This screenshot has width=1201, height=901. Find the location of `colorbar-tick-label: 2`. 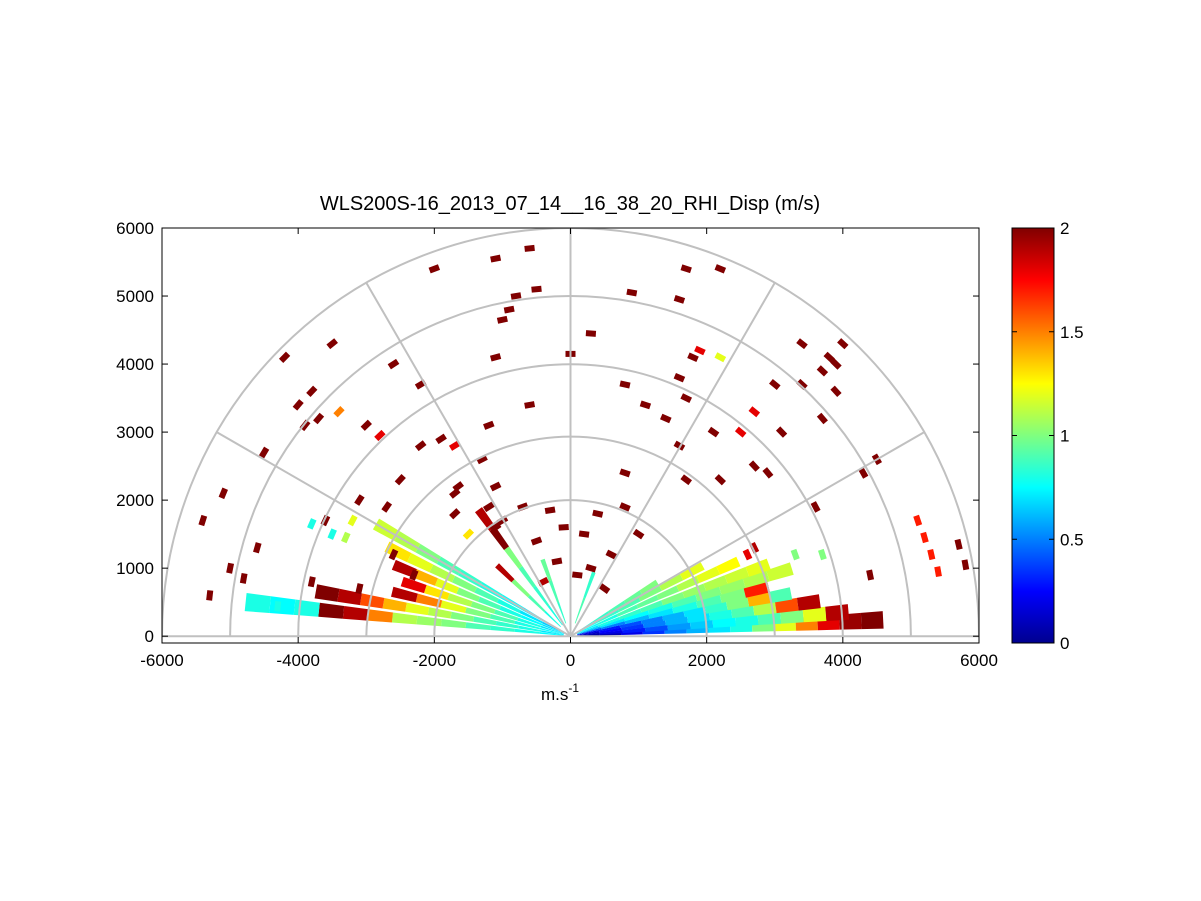

colorbar-tick-label: 2 is located at coordinates (1064, 228).